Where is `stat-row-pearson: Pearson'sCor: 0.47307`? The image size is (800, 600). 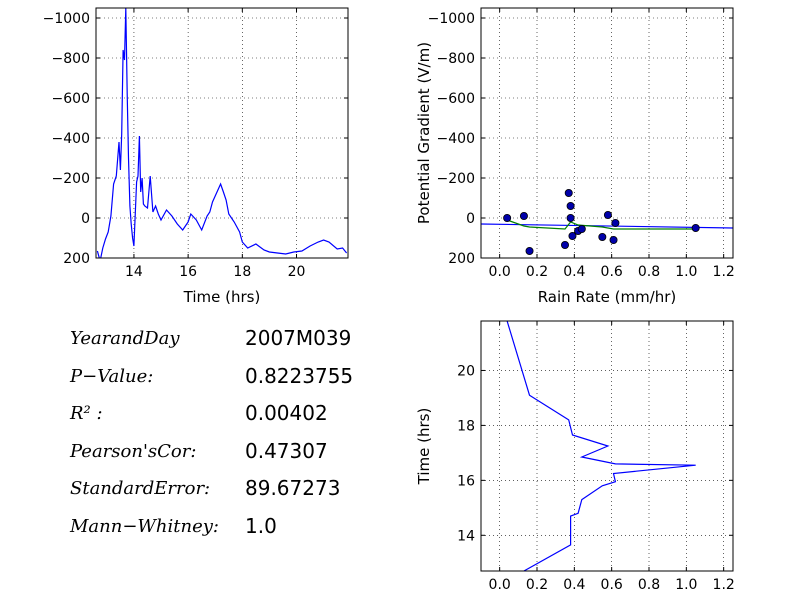 stat-row-pearson: Pearson'sCor: 0.47307 is located at coordinates (235, 454).